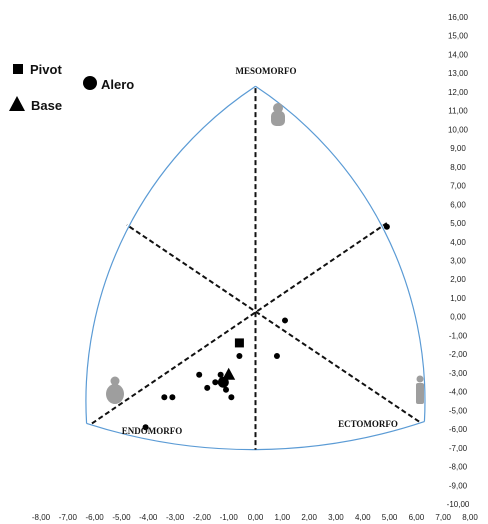 This screenshot has width=488, height=524. What do you see at coordinates (458, 54) in the screenshot?
I see `y-tick-label: 14,00` at bounding box center [458, 54].